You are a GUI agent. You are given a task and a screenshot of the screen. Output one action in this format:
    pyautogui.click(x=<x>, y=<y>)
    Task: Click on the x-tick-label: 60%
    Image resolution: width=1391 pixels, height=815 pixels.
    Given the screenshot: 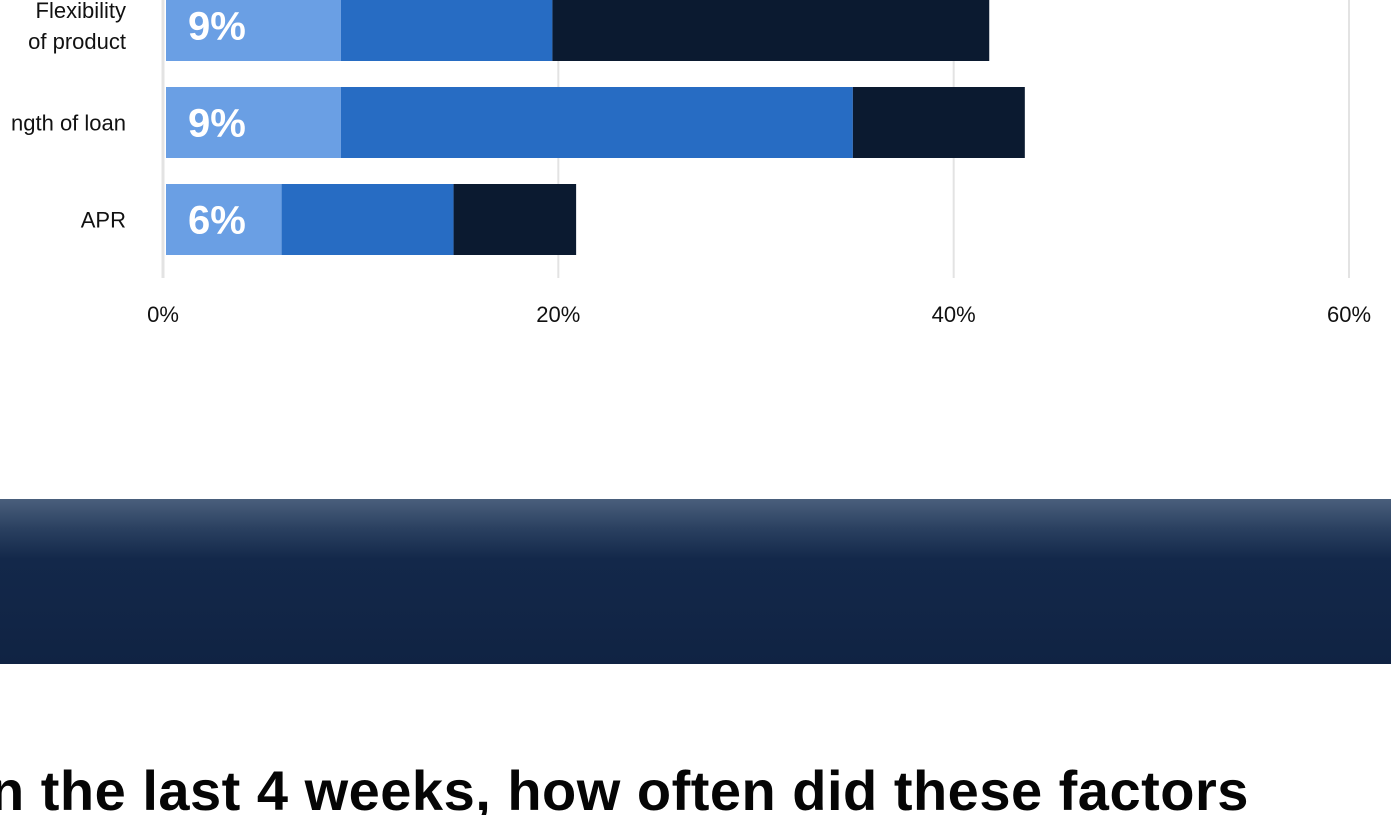 What is the action you would take?
    pyautogui.click(x=1349, y=314)
    